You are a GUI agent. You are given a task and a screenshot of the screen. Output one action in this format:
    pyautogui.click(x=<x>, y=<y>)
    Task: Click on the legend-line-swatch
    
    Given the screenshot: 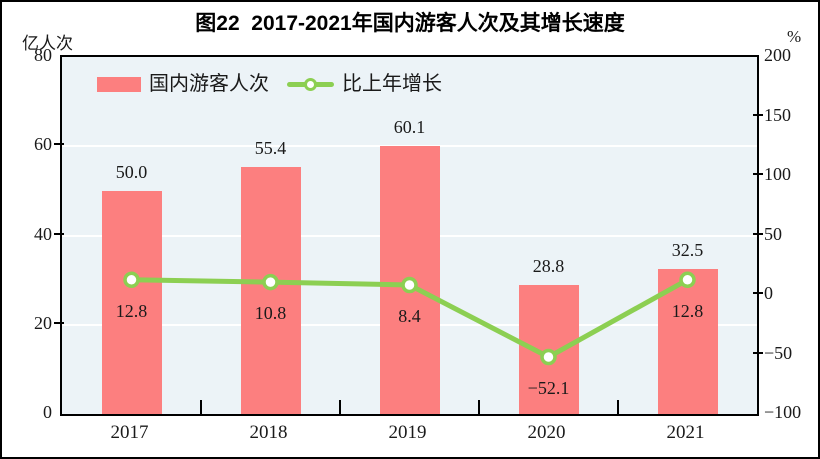 What is the action you would take?
    pyautogui.click(x=310, y=84)
    